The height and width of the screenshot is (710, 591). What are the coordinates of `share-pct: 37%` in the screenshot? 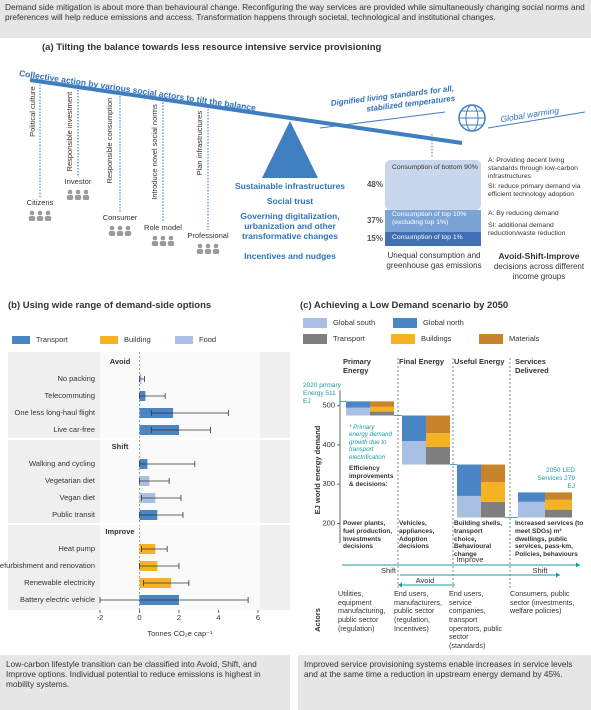 It's located at (374, 220).